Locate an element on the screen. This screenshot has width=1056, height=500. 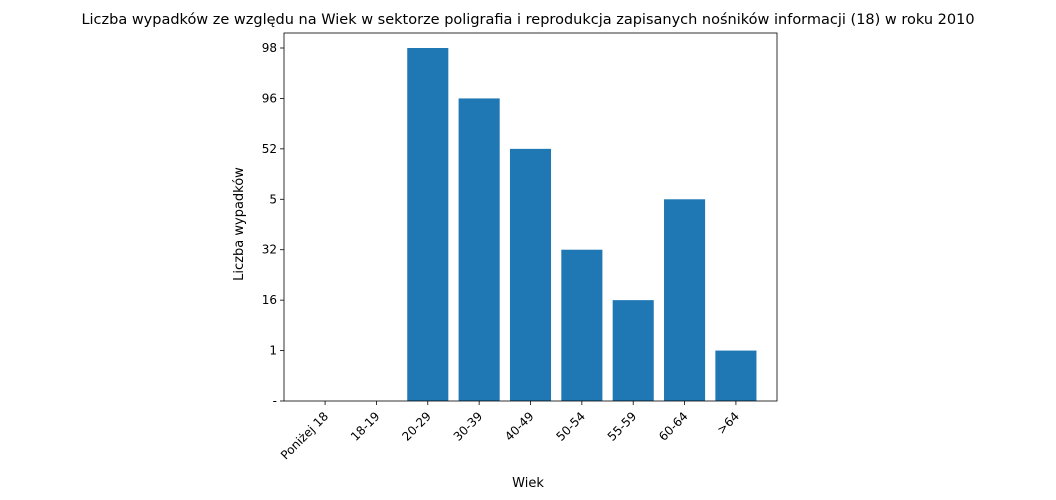
y-tick-label: 16 is located at coordinates (269, 300).